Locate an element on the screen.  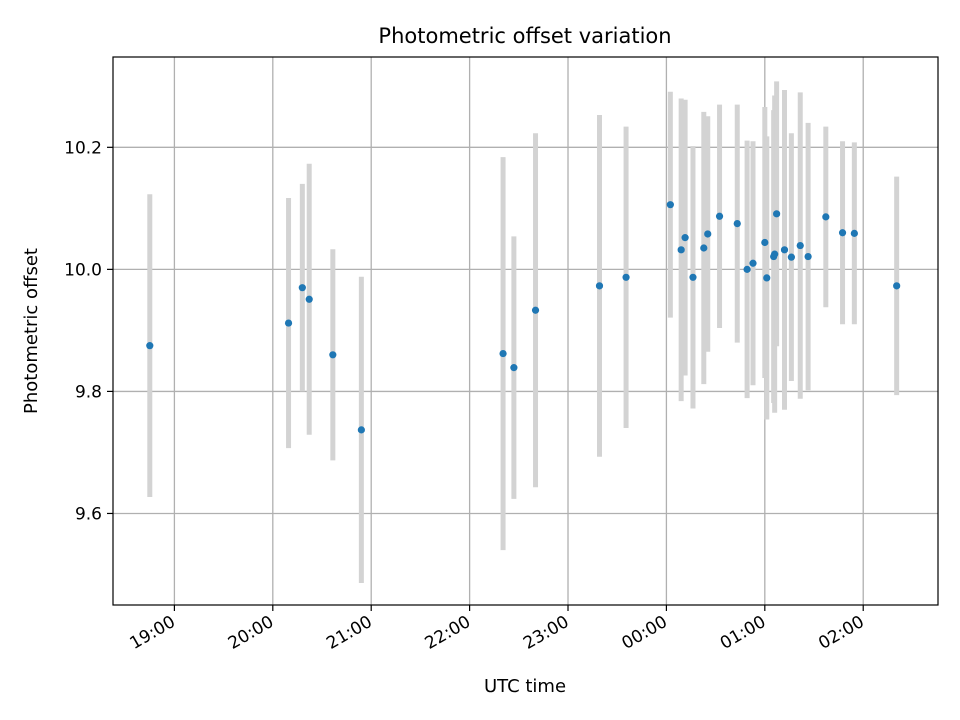
y-tick-label: 10.2 is located at coordinates (83, 148).